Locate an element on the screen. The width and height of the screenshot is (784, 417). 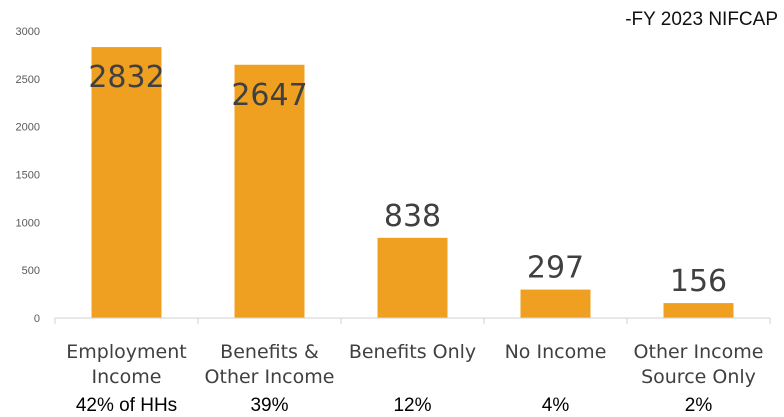
data-label: 2832 is located at coordinates (126, 77).